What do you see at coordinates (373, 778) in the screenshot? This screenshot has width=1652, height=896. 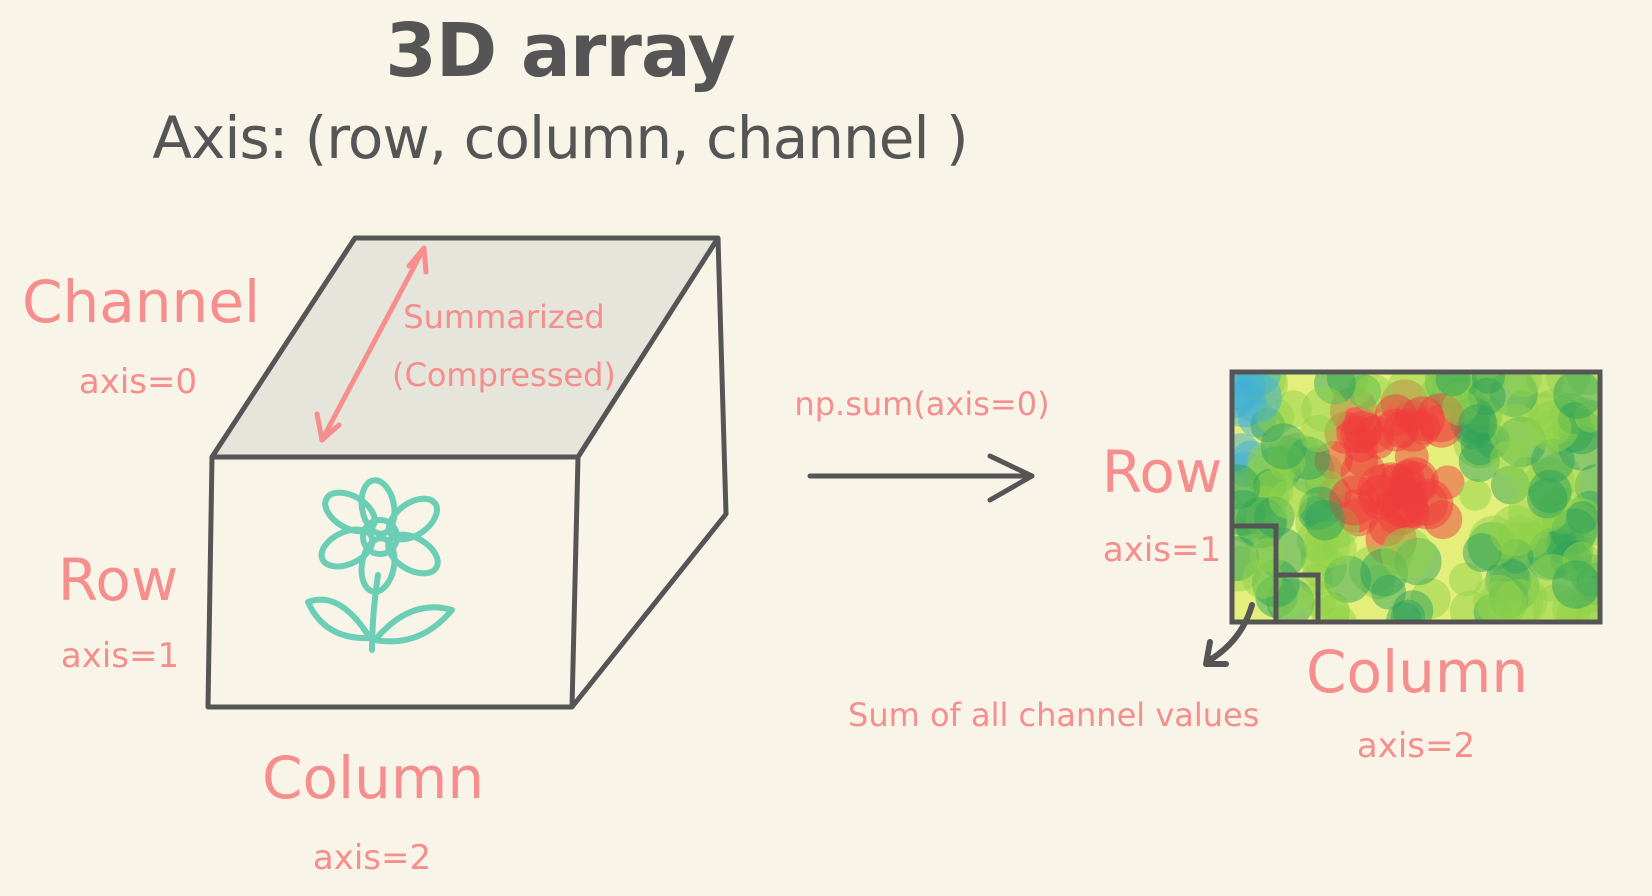 I see `column-label-left: Column` at bounding box center [373, 778].